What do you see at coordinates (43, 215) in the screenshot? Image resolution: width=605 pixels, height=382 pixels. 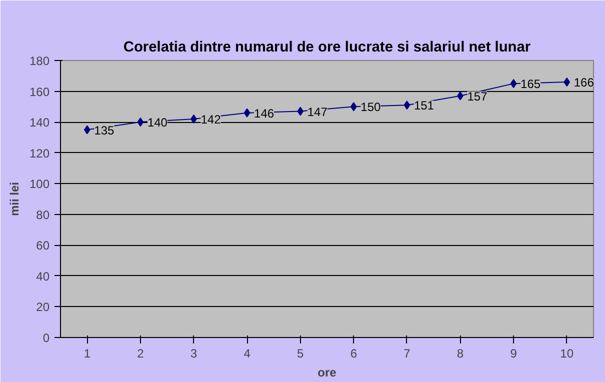 I see `y-tick-label: 80` at bounding box center [43, 215].